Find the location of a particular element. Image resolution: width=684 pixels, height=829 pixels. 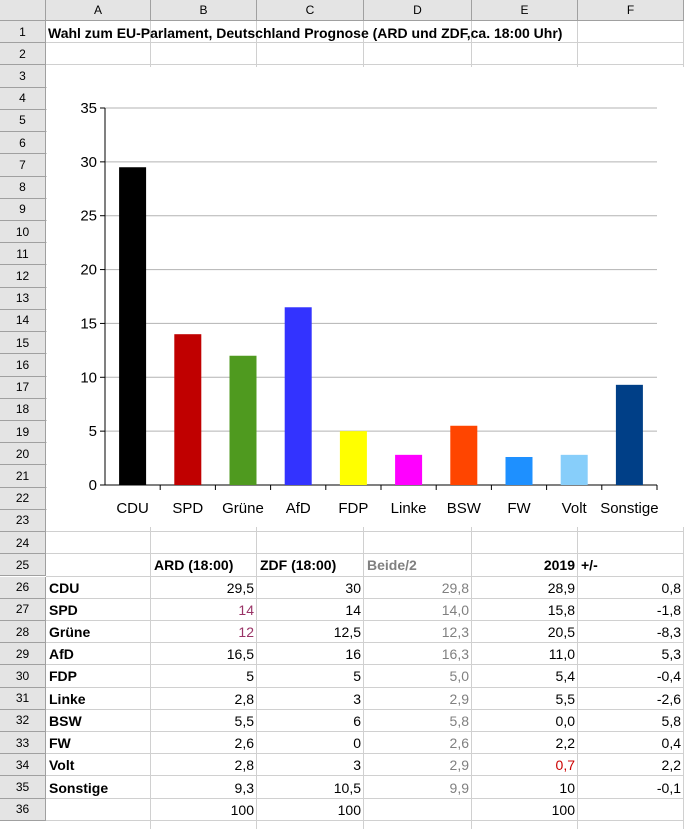

value-cell: -8,3 is located at coordinates (668, 632).